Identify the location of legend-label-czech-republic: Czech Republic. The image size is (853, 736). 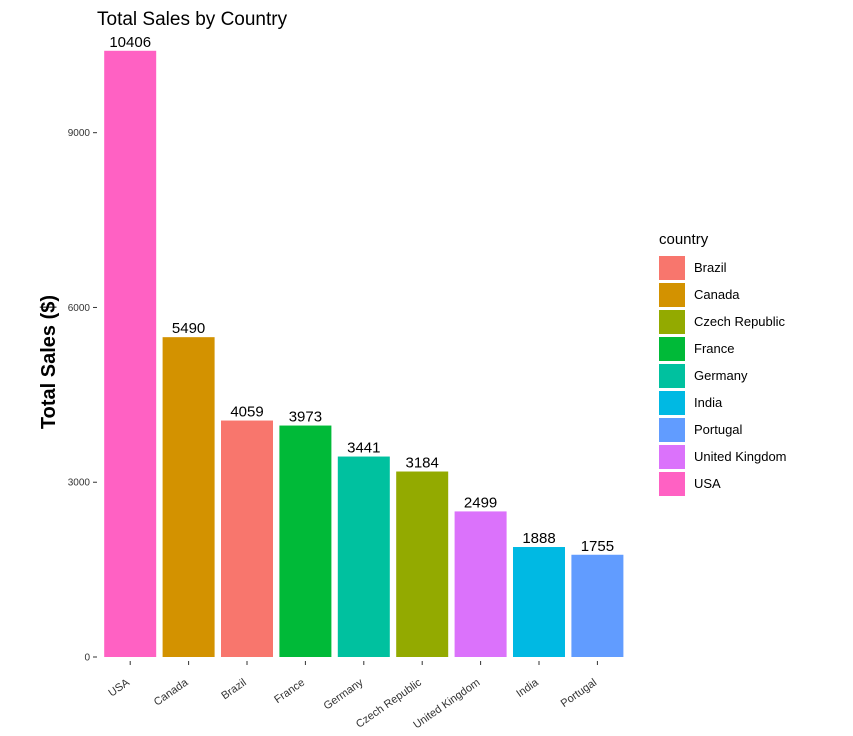
(740, 321).